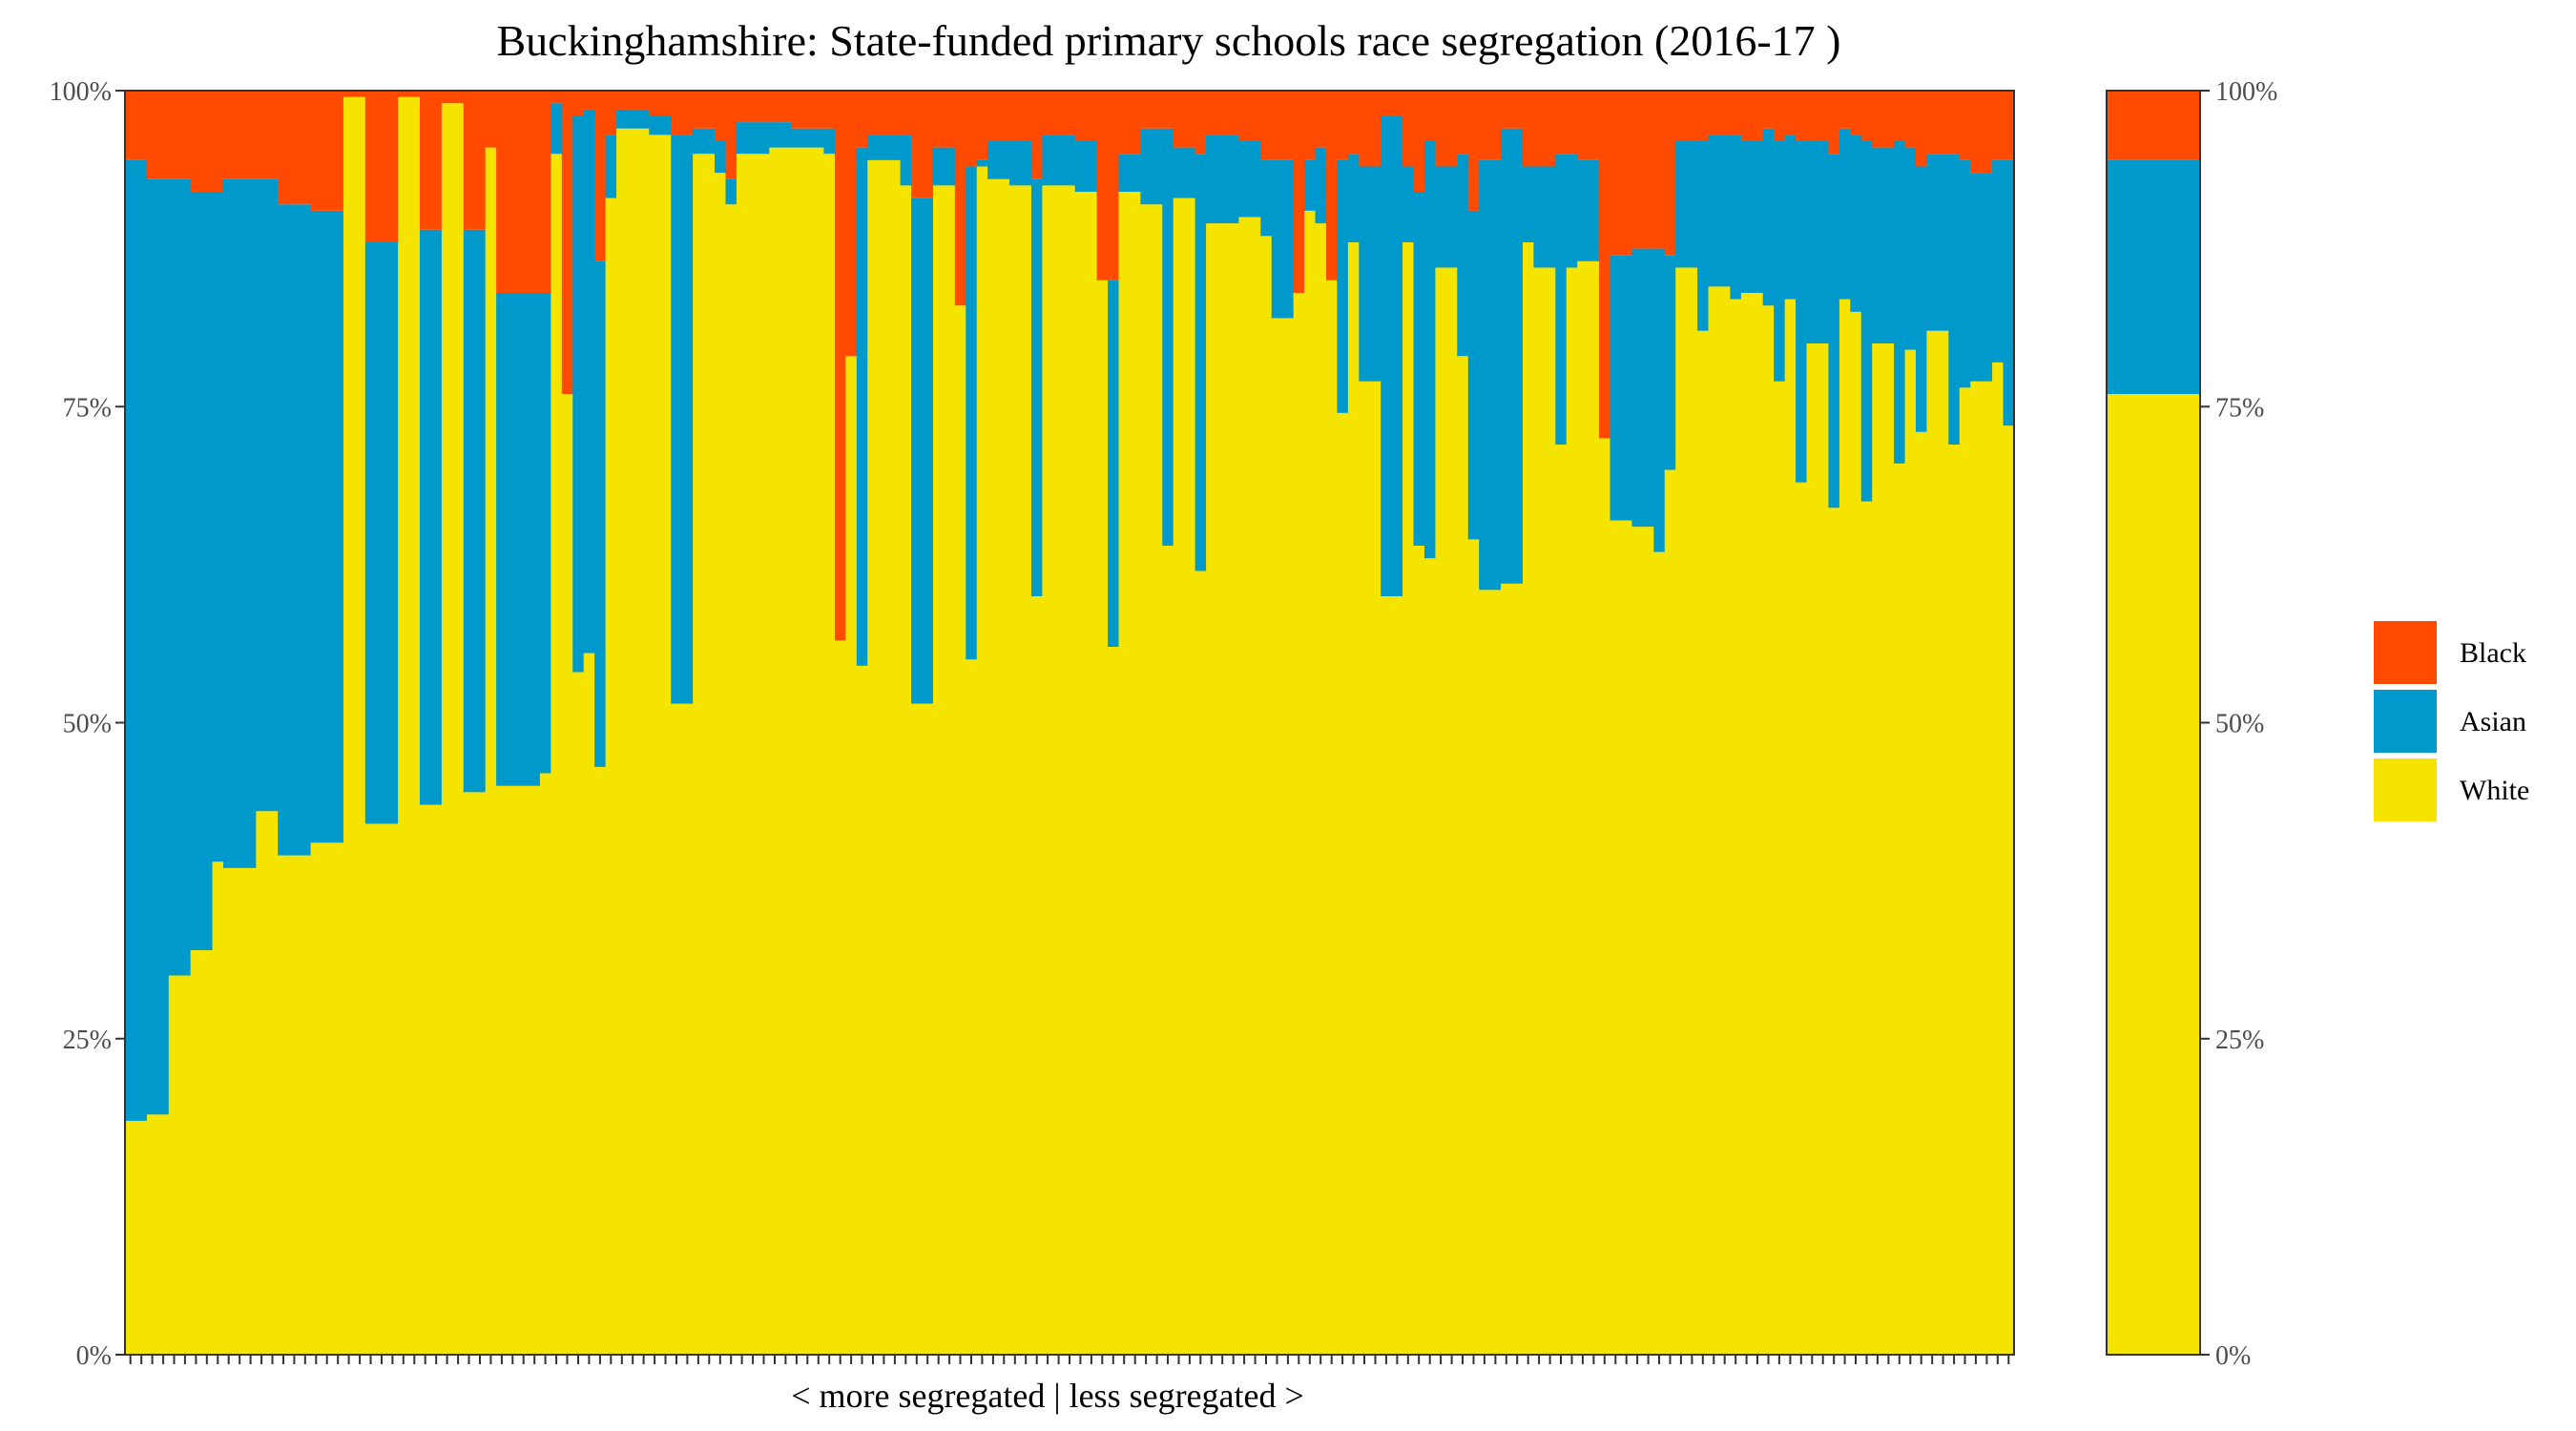 The image size is (2576, 1431). Describe the element at coordinates (87, 724) in the screenshot. I see `y-axis-left: 0% 25% 50% 75% 100%` at that location.